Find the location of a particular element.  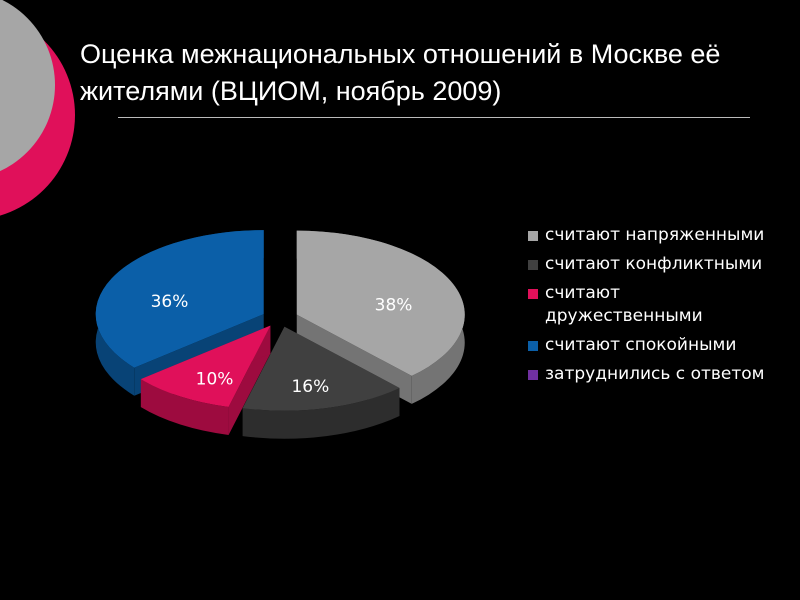

legend-item: считают конфликтными is located at coordinates (653, 264).